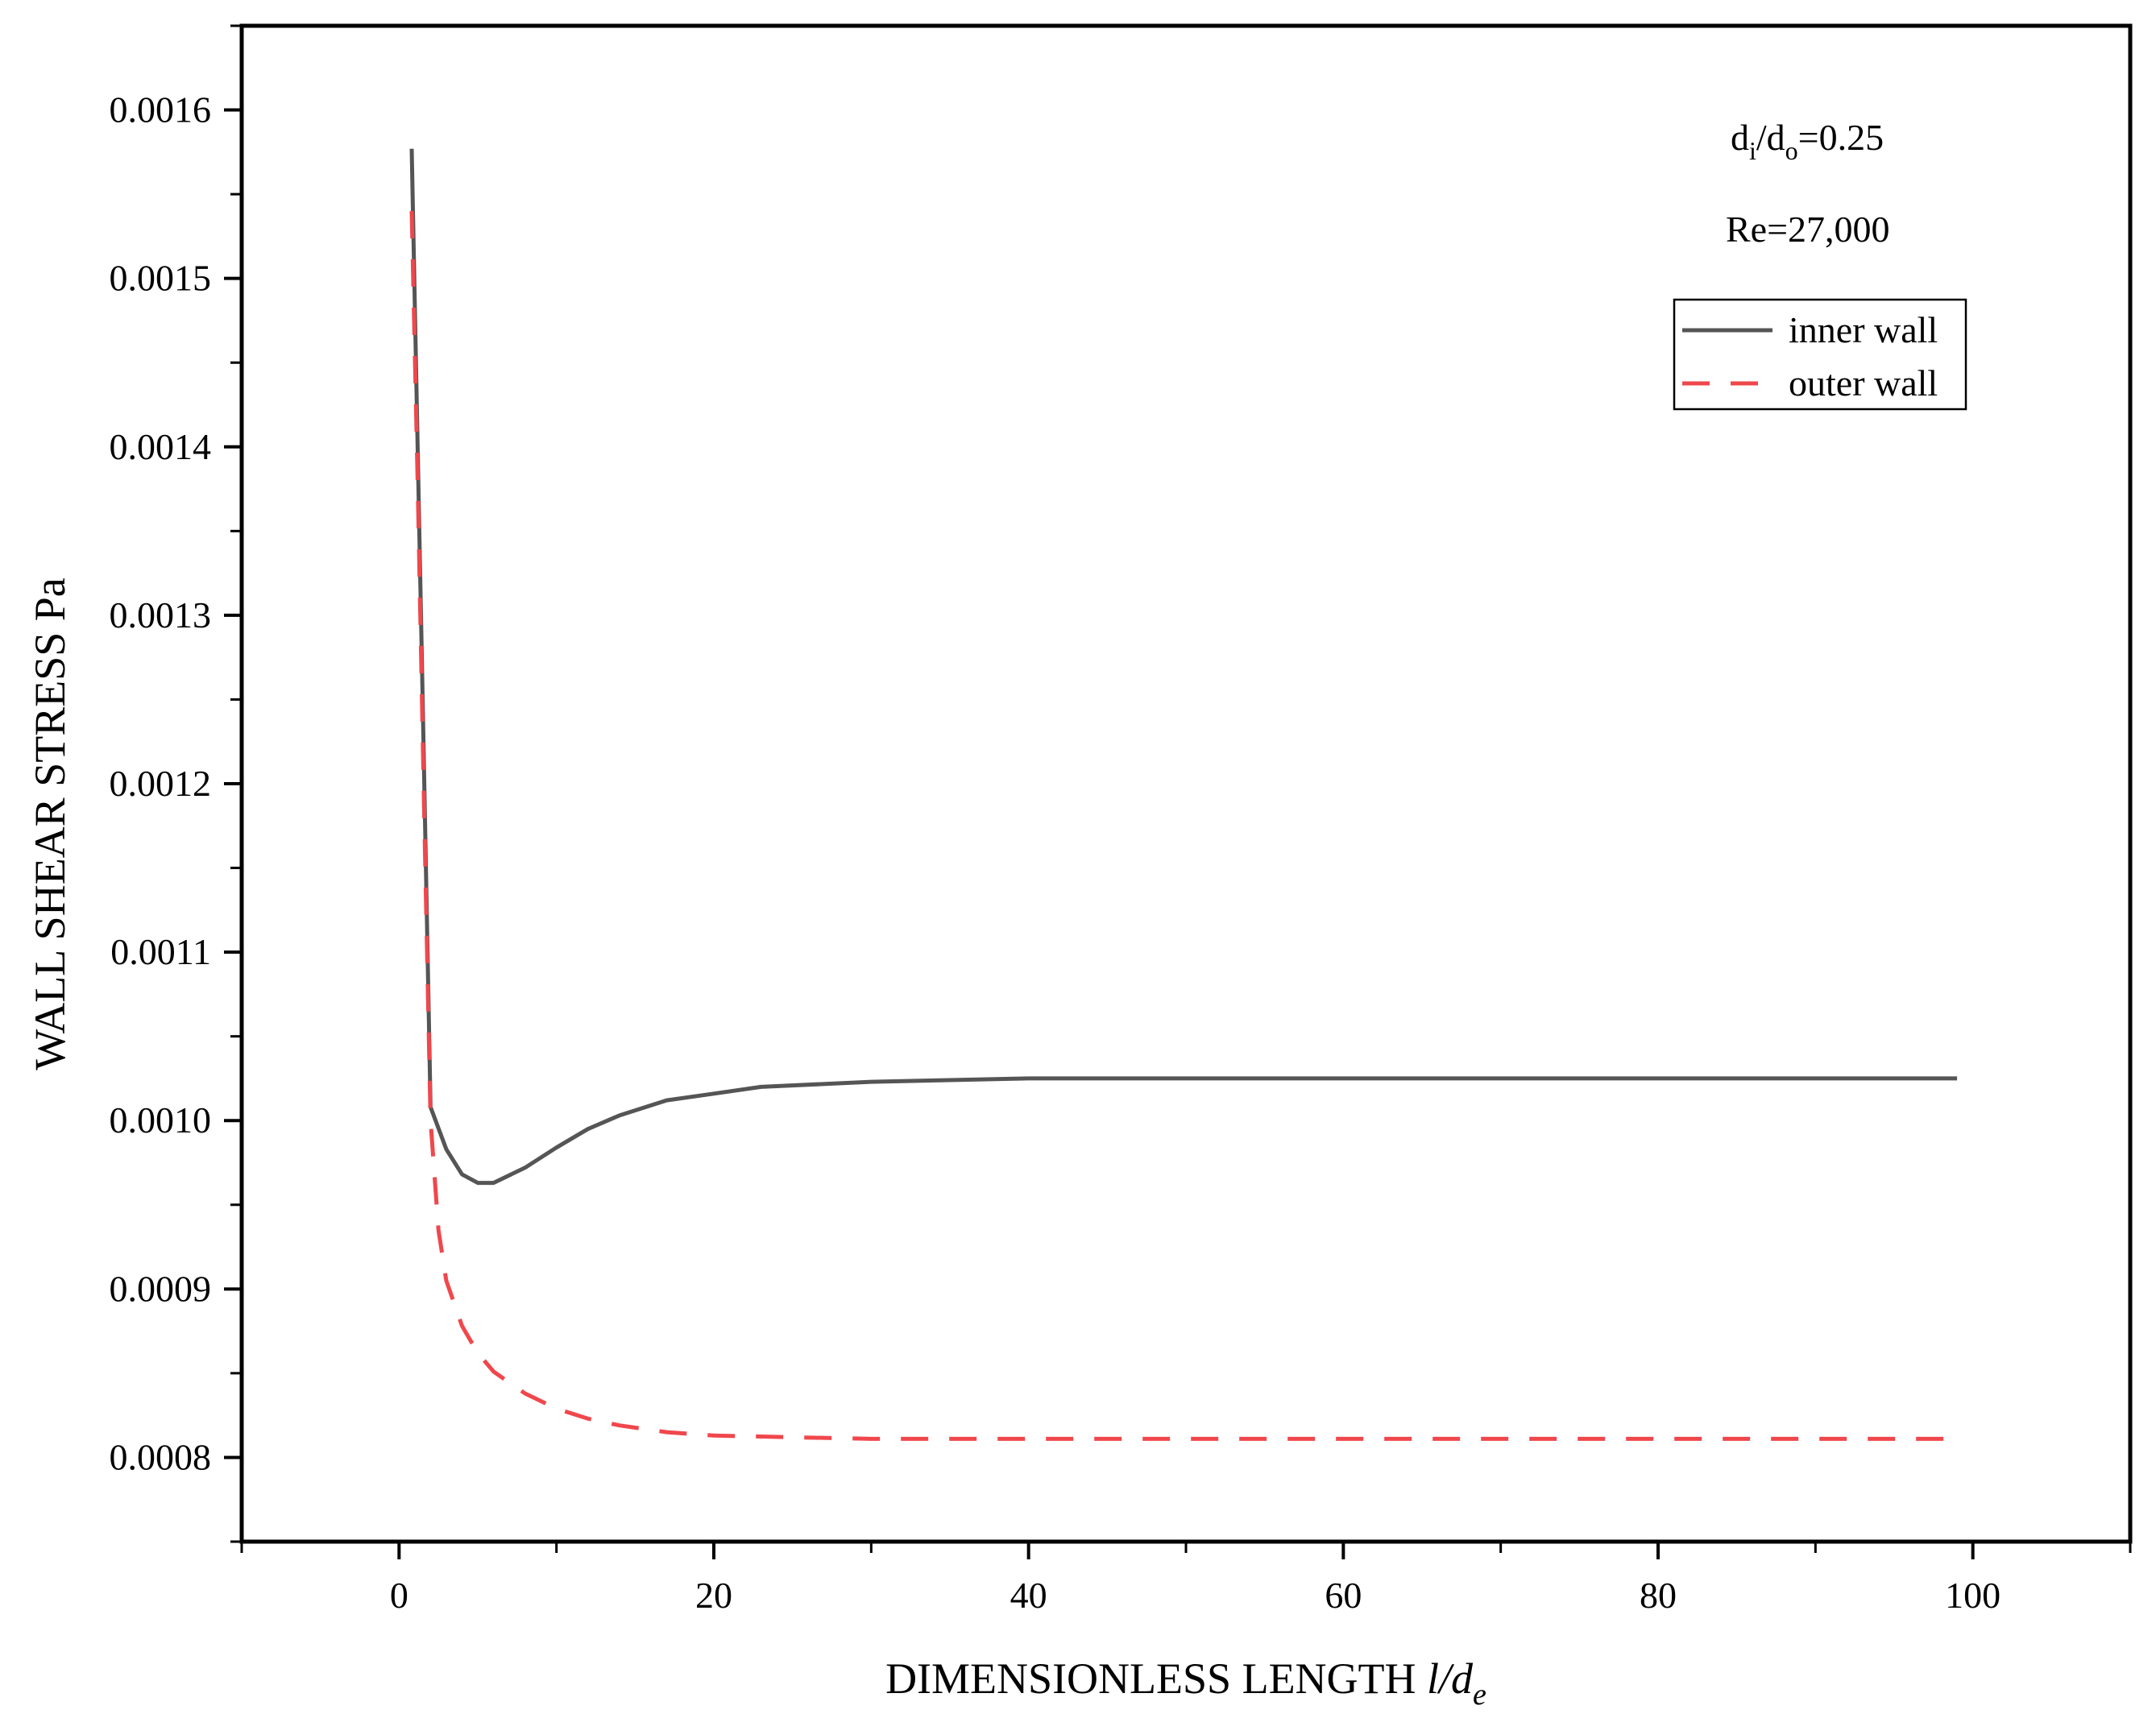  I want to click on reynolds-annotation: Re=27,000, so click(1808, 229).